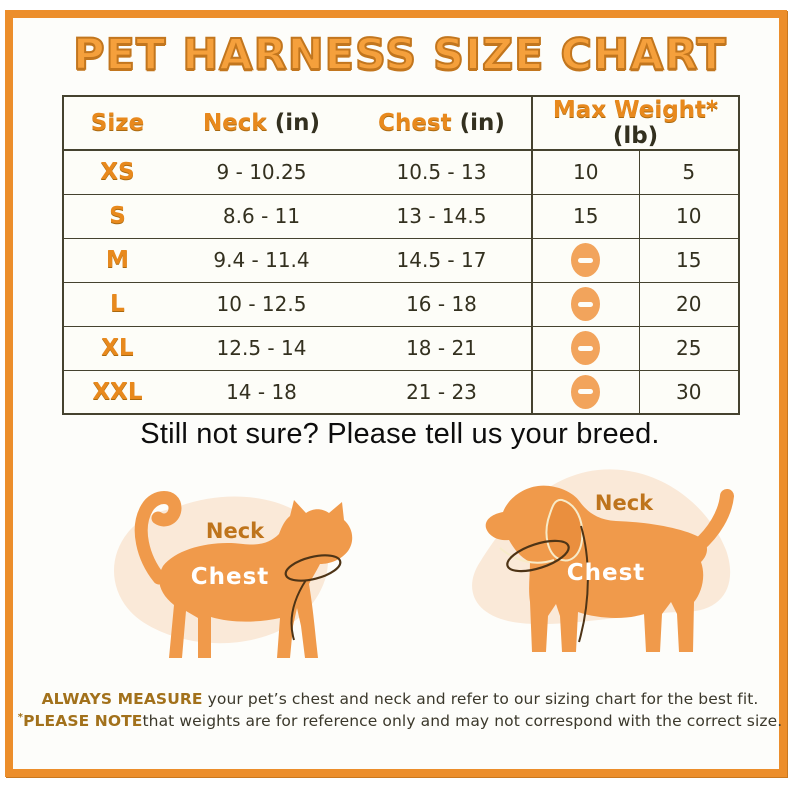 The image size is (800, 785). I want to click on max-weight-header-label: Max Weight*, so click(635, 110).